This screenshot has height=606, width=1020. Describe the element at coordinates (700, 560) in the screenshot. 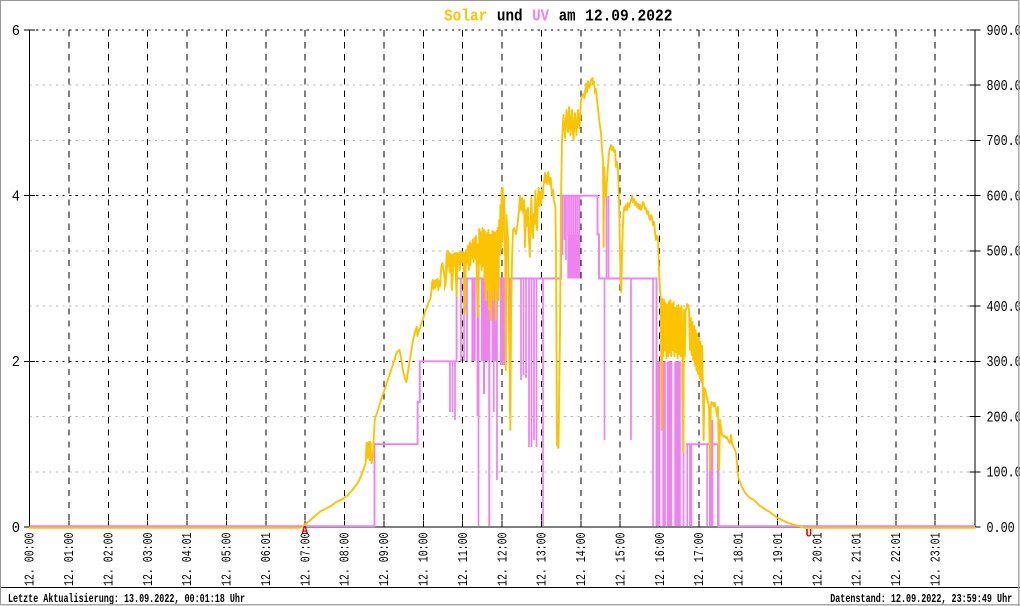

I see `svg-text: 12. 17:00` at that location.